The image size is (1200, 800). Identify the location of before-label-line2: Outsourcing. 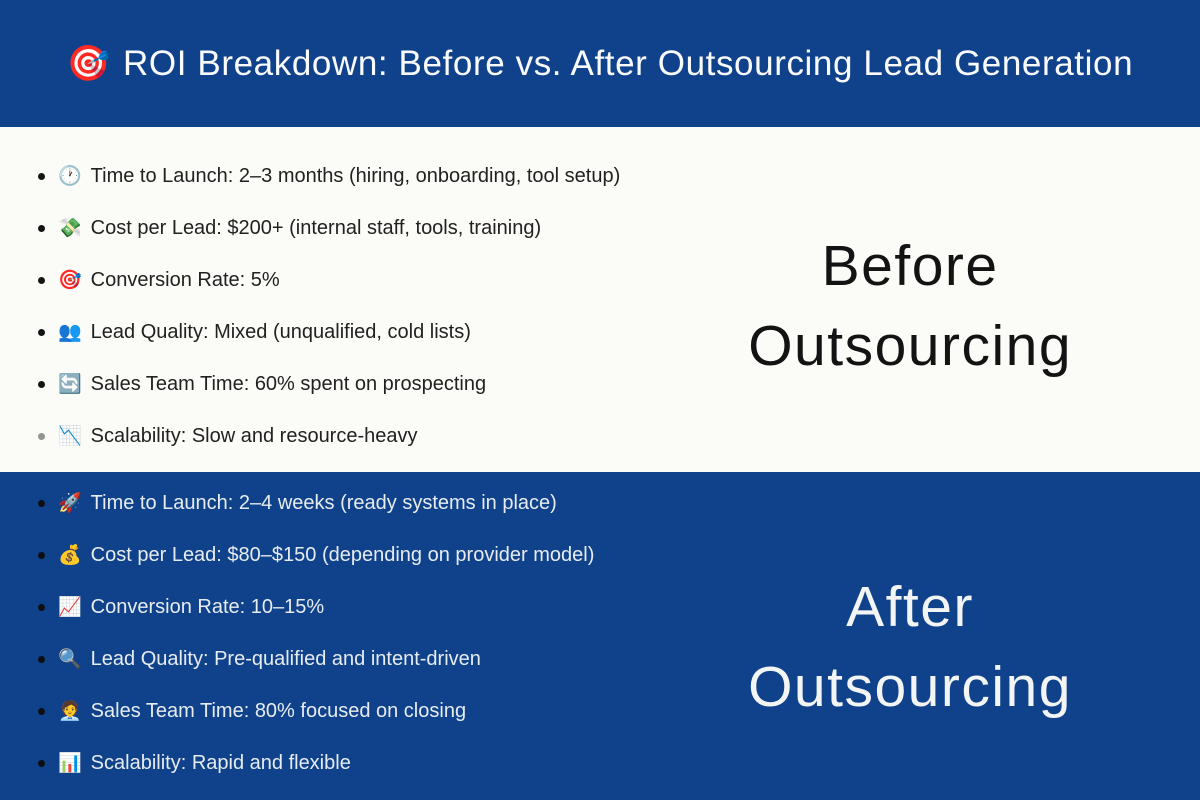
(910, 345).